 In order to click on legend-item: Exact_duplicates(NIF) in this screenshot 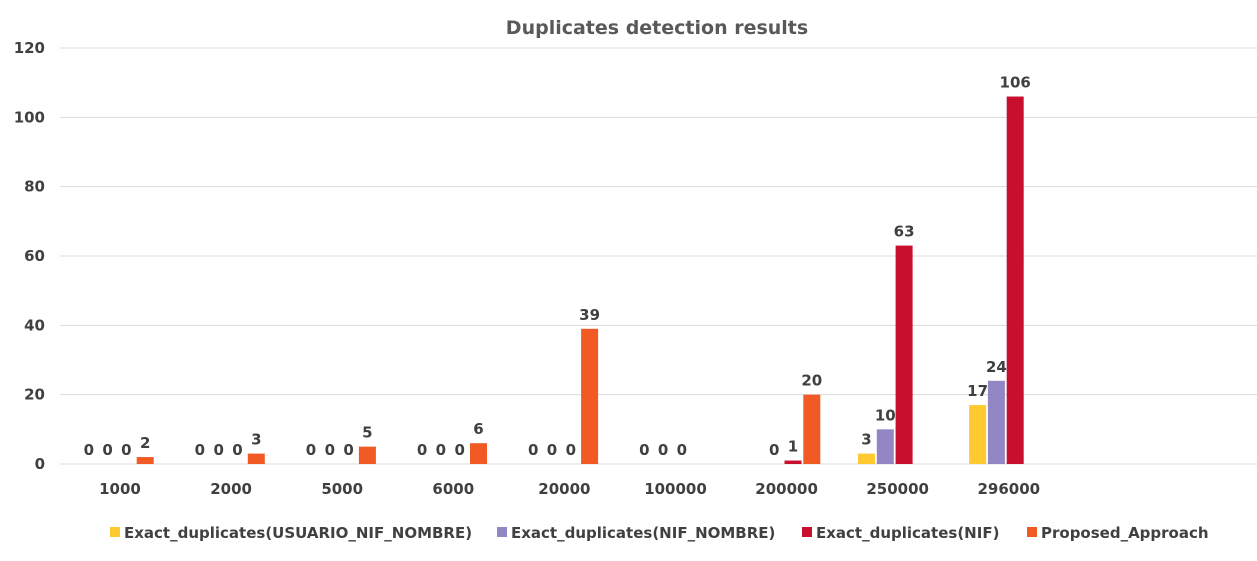, I will do `click(900, 533)`.